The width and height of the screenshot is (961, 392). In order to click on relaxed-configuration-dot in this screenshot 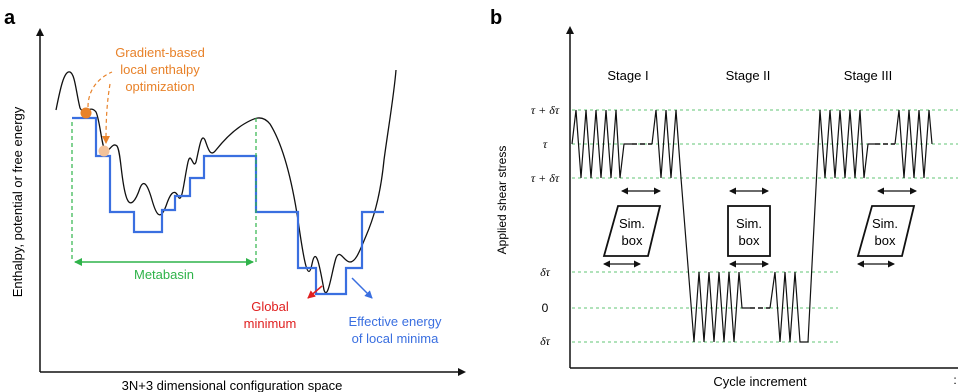, I will do `click(104, 151)`.